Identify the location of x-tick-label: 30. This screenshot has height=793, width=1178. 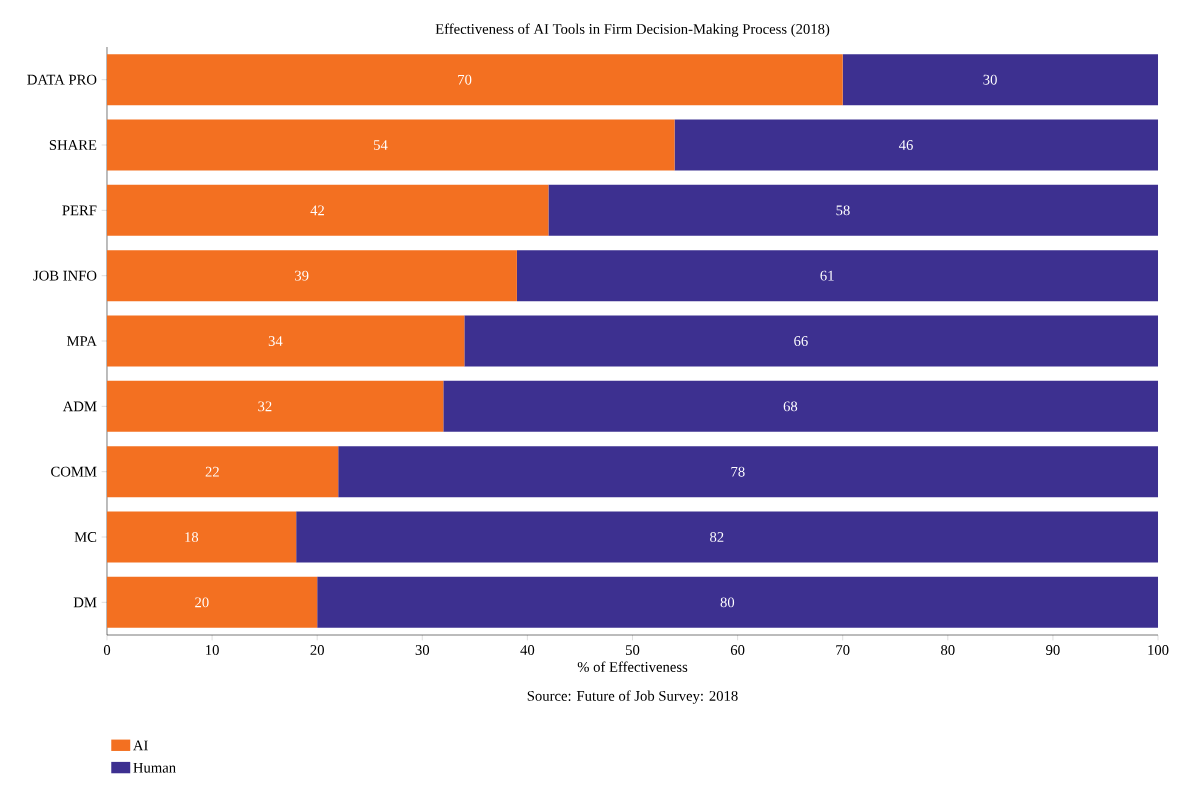
(422, 650).